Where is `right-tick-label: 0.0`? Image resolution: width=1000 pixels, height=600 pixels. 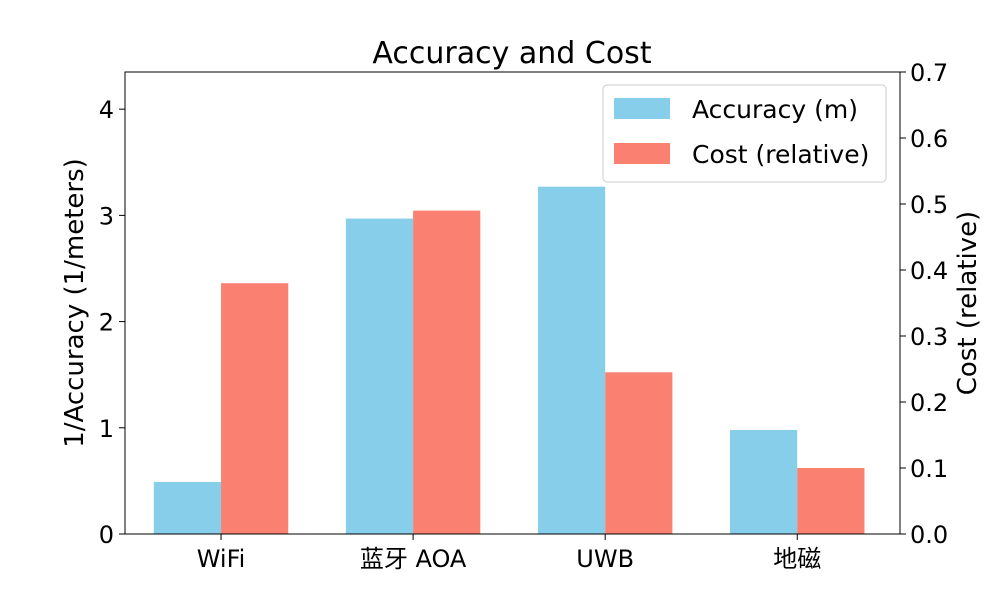 right-tick-label: 0.0 is located at coordinates (929, 535).